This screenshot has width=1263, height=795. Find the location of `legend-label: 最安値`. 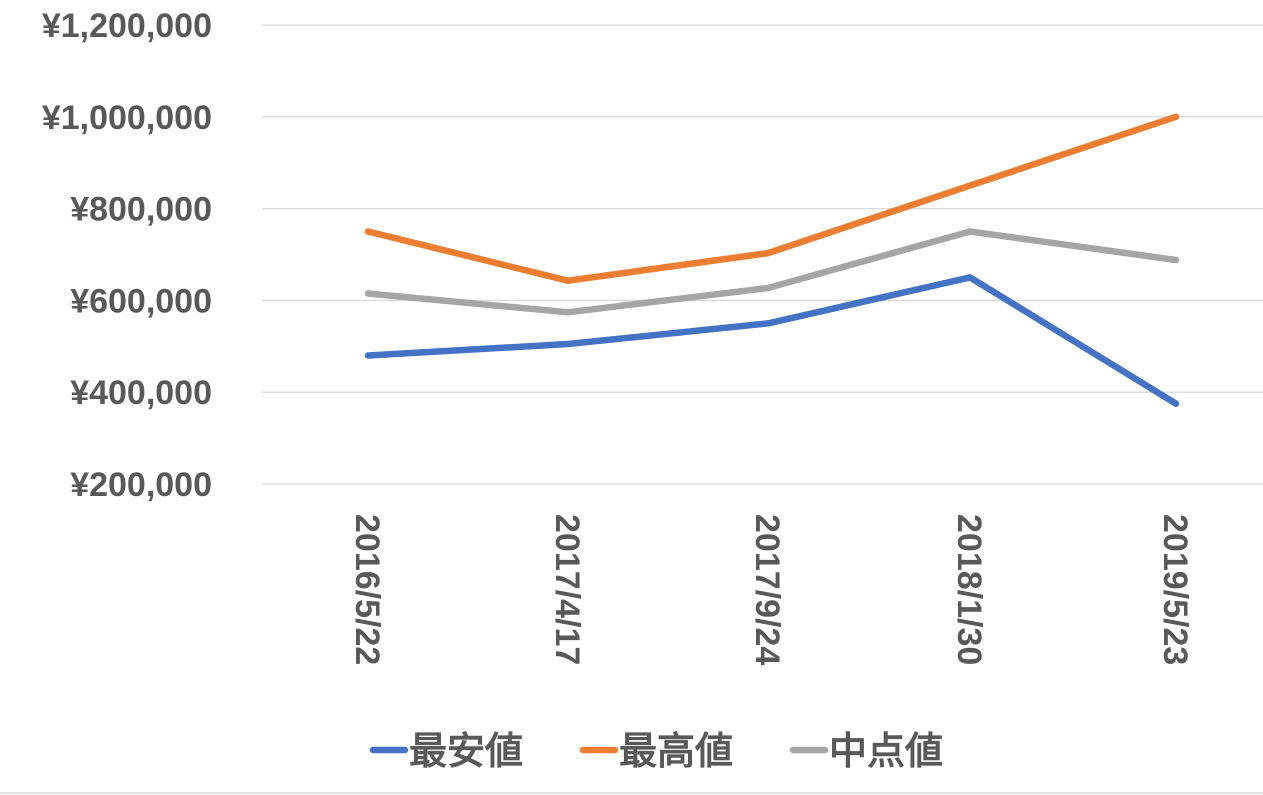

legend-label: 最安値 is located at coordinates (466, 751).